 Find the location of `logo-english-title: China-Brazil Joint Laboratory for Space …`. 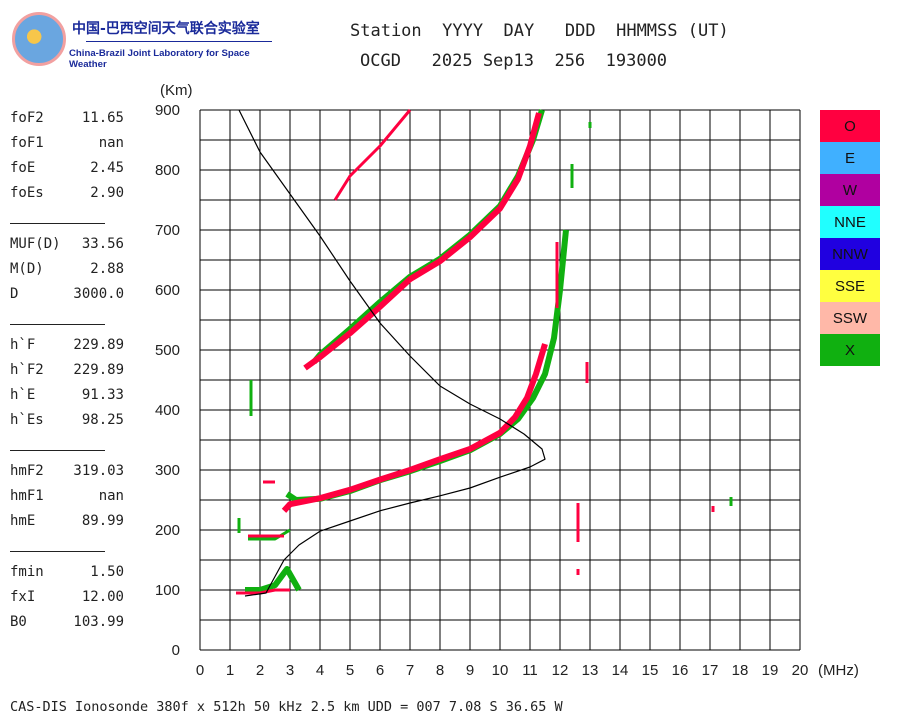

logo-english-title: China-Brazil Joint Laboratory for Space … is located at coordinates (159, 59).